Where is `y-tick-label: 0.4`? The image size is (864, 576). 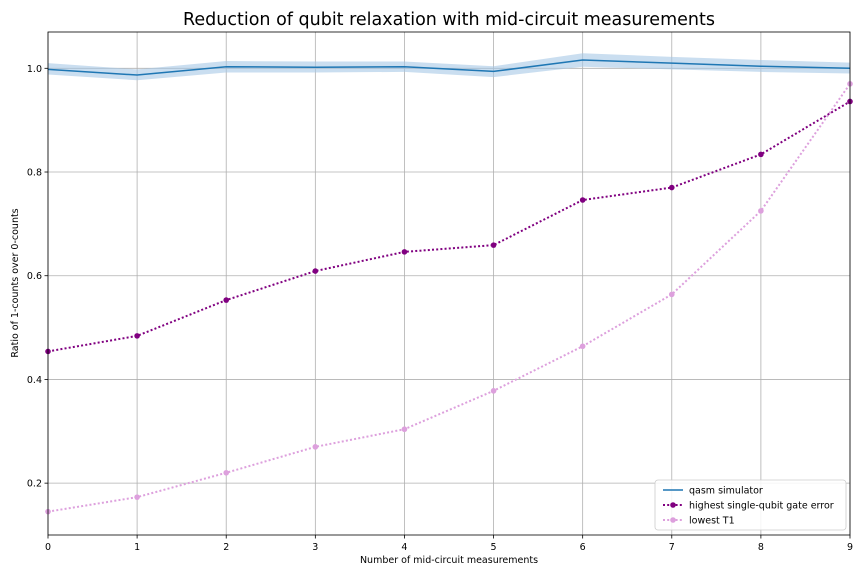
y-tick-label: 0.4 is located at coordinates (34, 380).